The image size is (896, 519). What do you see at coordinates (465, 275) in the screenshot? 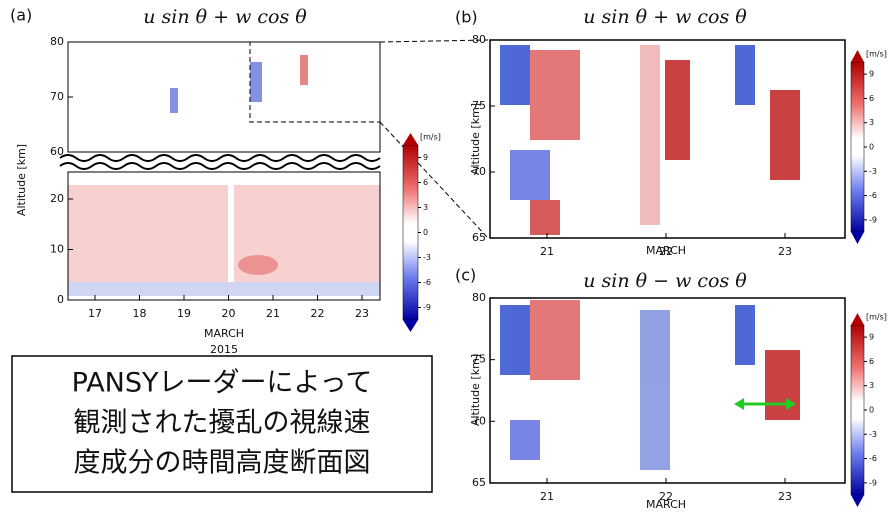
I see `panel-label: (c)` at bounding box center [465, 275].